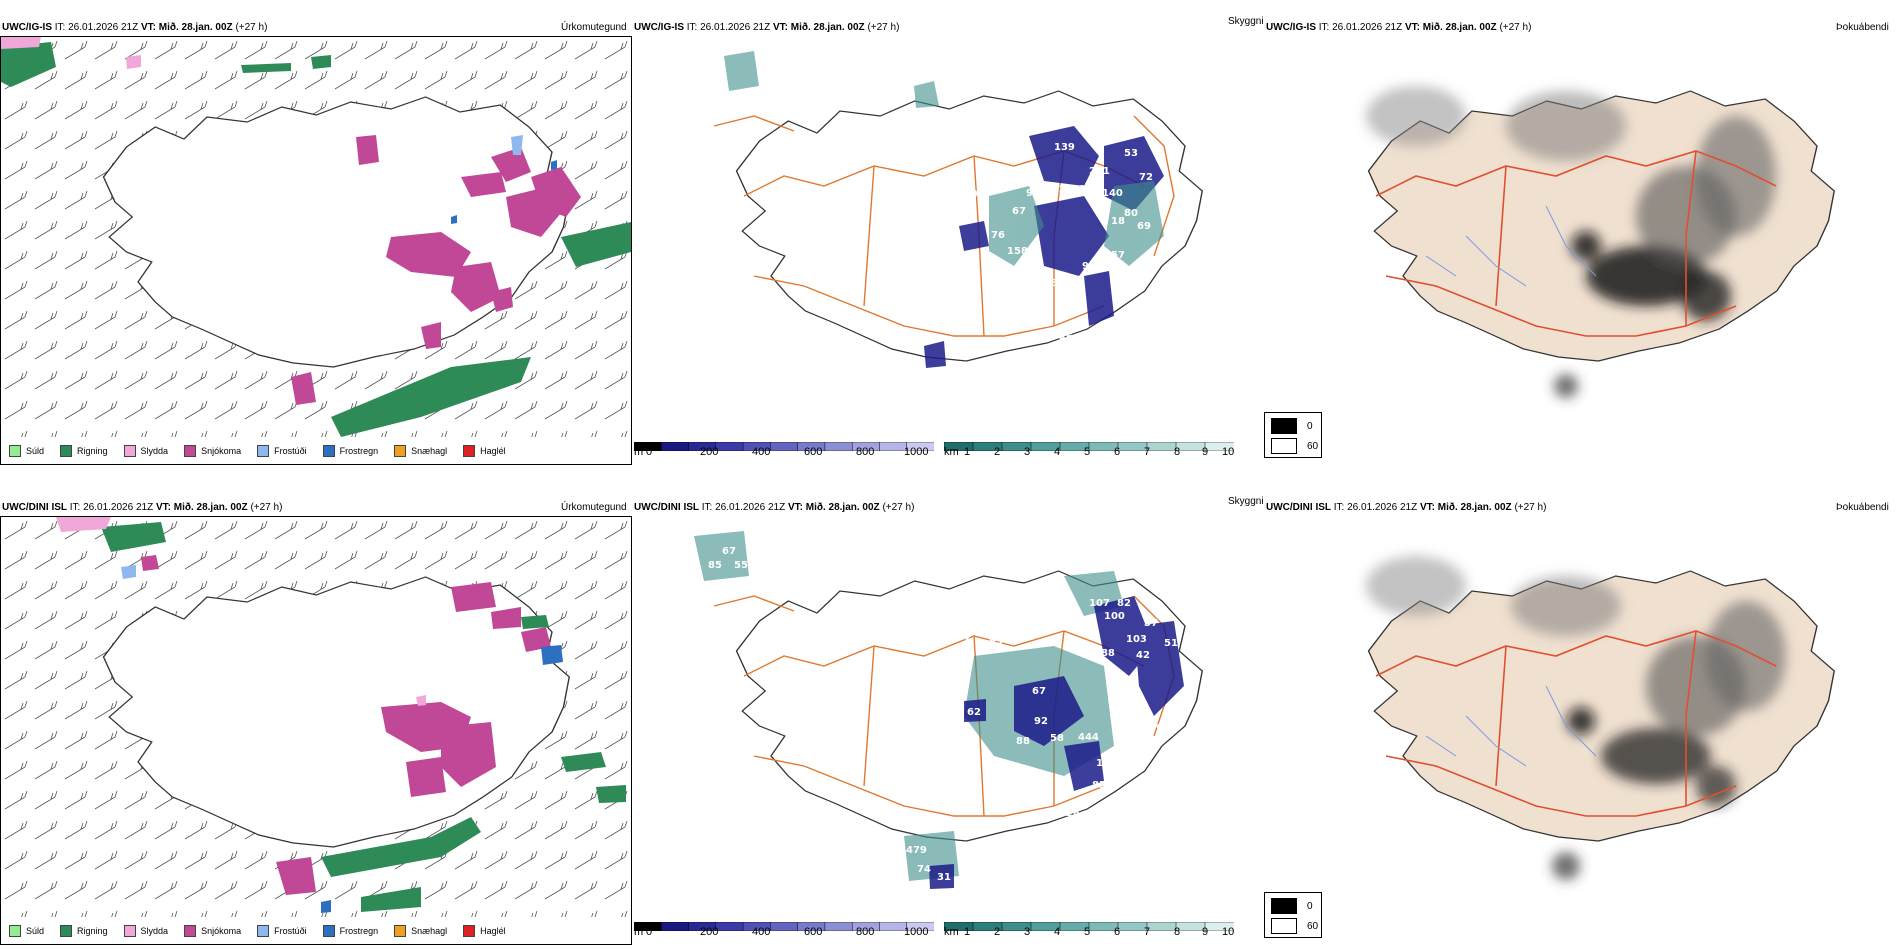  What do you see at coordinates (1089, 189) in the screenshot?
I see `svg-text: 123` at bounding box center [1089, 189].